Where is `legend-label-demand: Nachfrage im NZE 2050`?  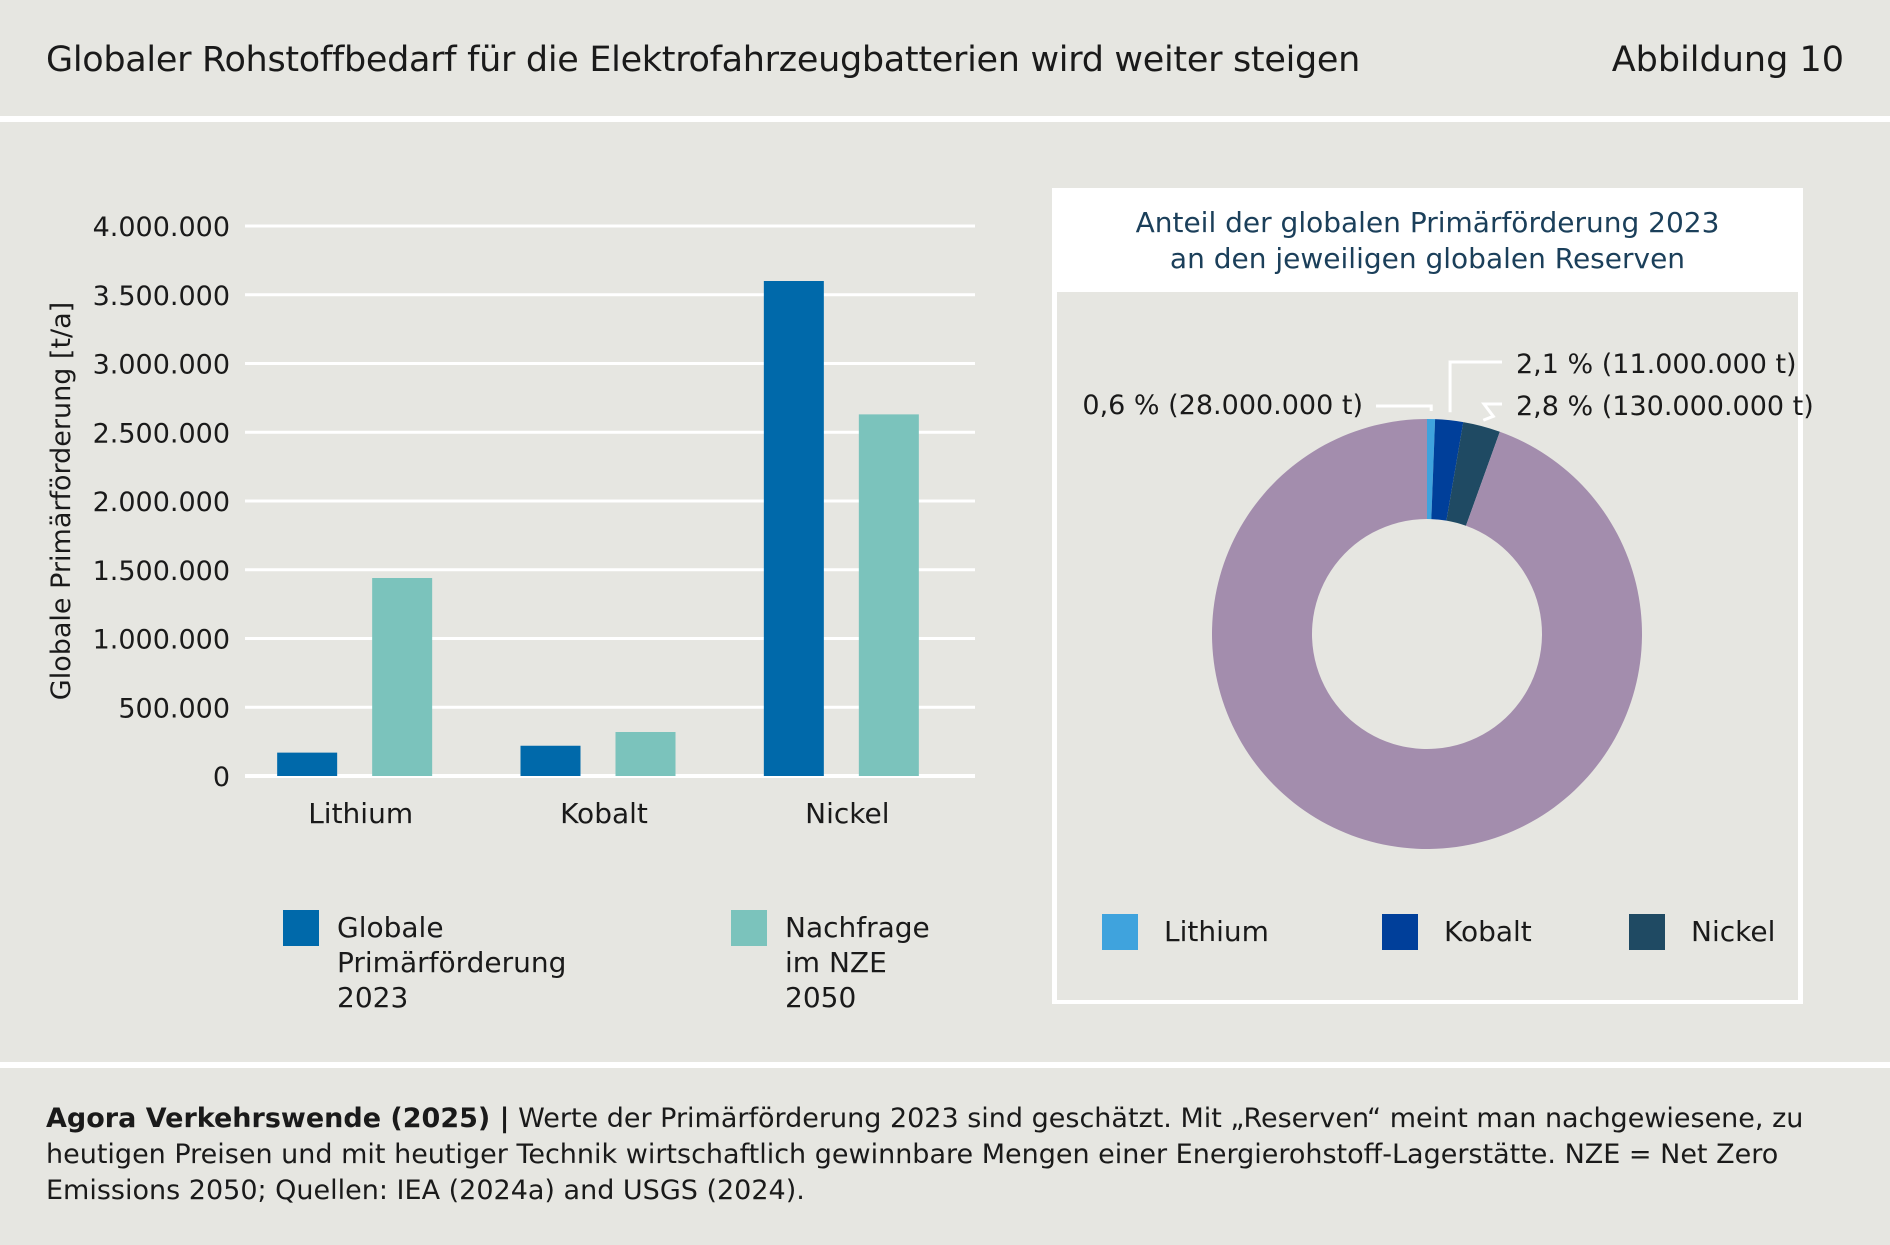
legend-label-demand: Nachfrage im NZE 2050 is located at coordinates (857, 962).